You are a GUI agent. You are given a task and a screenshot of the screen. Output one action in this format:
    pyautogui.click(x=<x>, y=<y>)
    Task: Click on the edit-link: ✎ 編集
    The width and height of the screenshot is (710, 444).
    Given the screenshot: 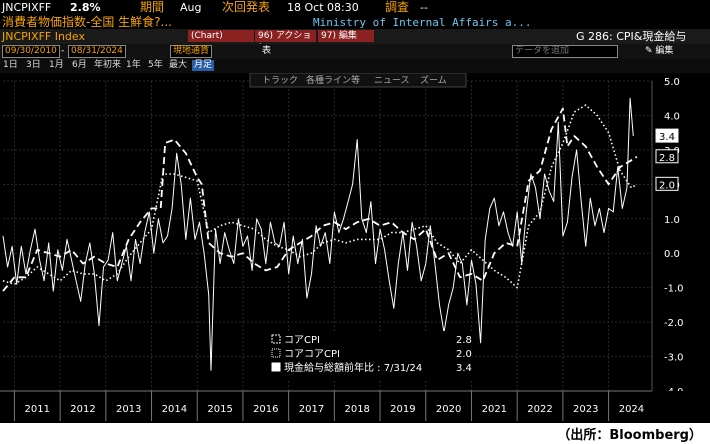 What is the action you would take?
    pyautogui.click(x=659, y=51)
    